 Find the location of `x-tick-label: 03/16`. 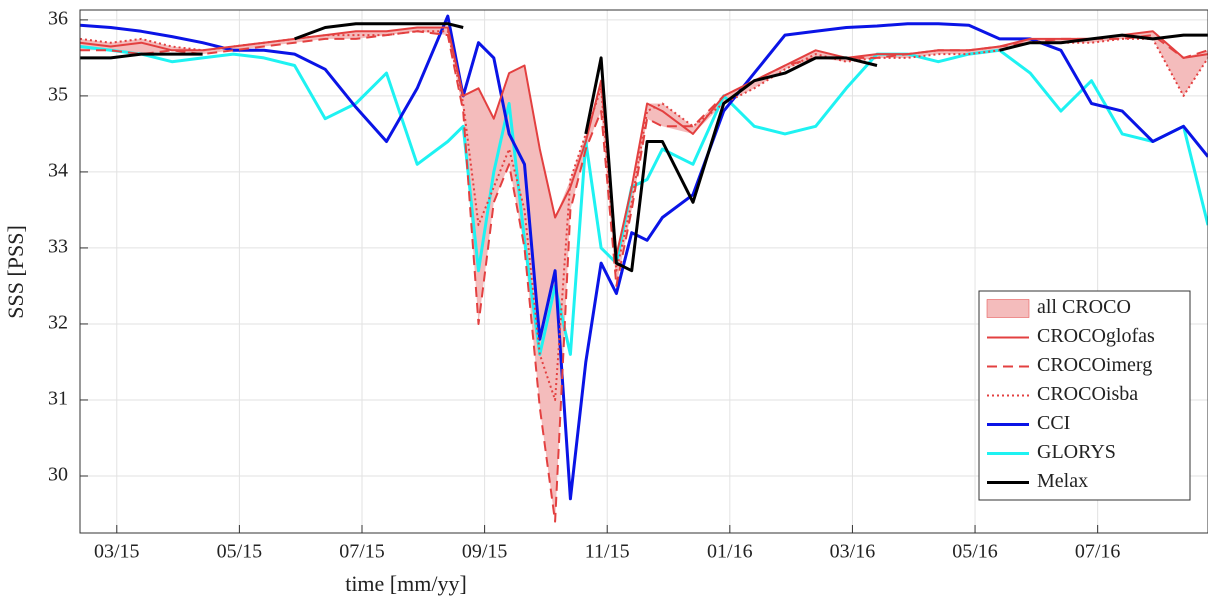

x-tick-label: 03/16 is located at coordinates (853, 552).